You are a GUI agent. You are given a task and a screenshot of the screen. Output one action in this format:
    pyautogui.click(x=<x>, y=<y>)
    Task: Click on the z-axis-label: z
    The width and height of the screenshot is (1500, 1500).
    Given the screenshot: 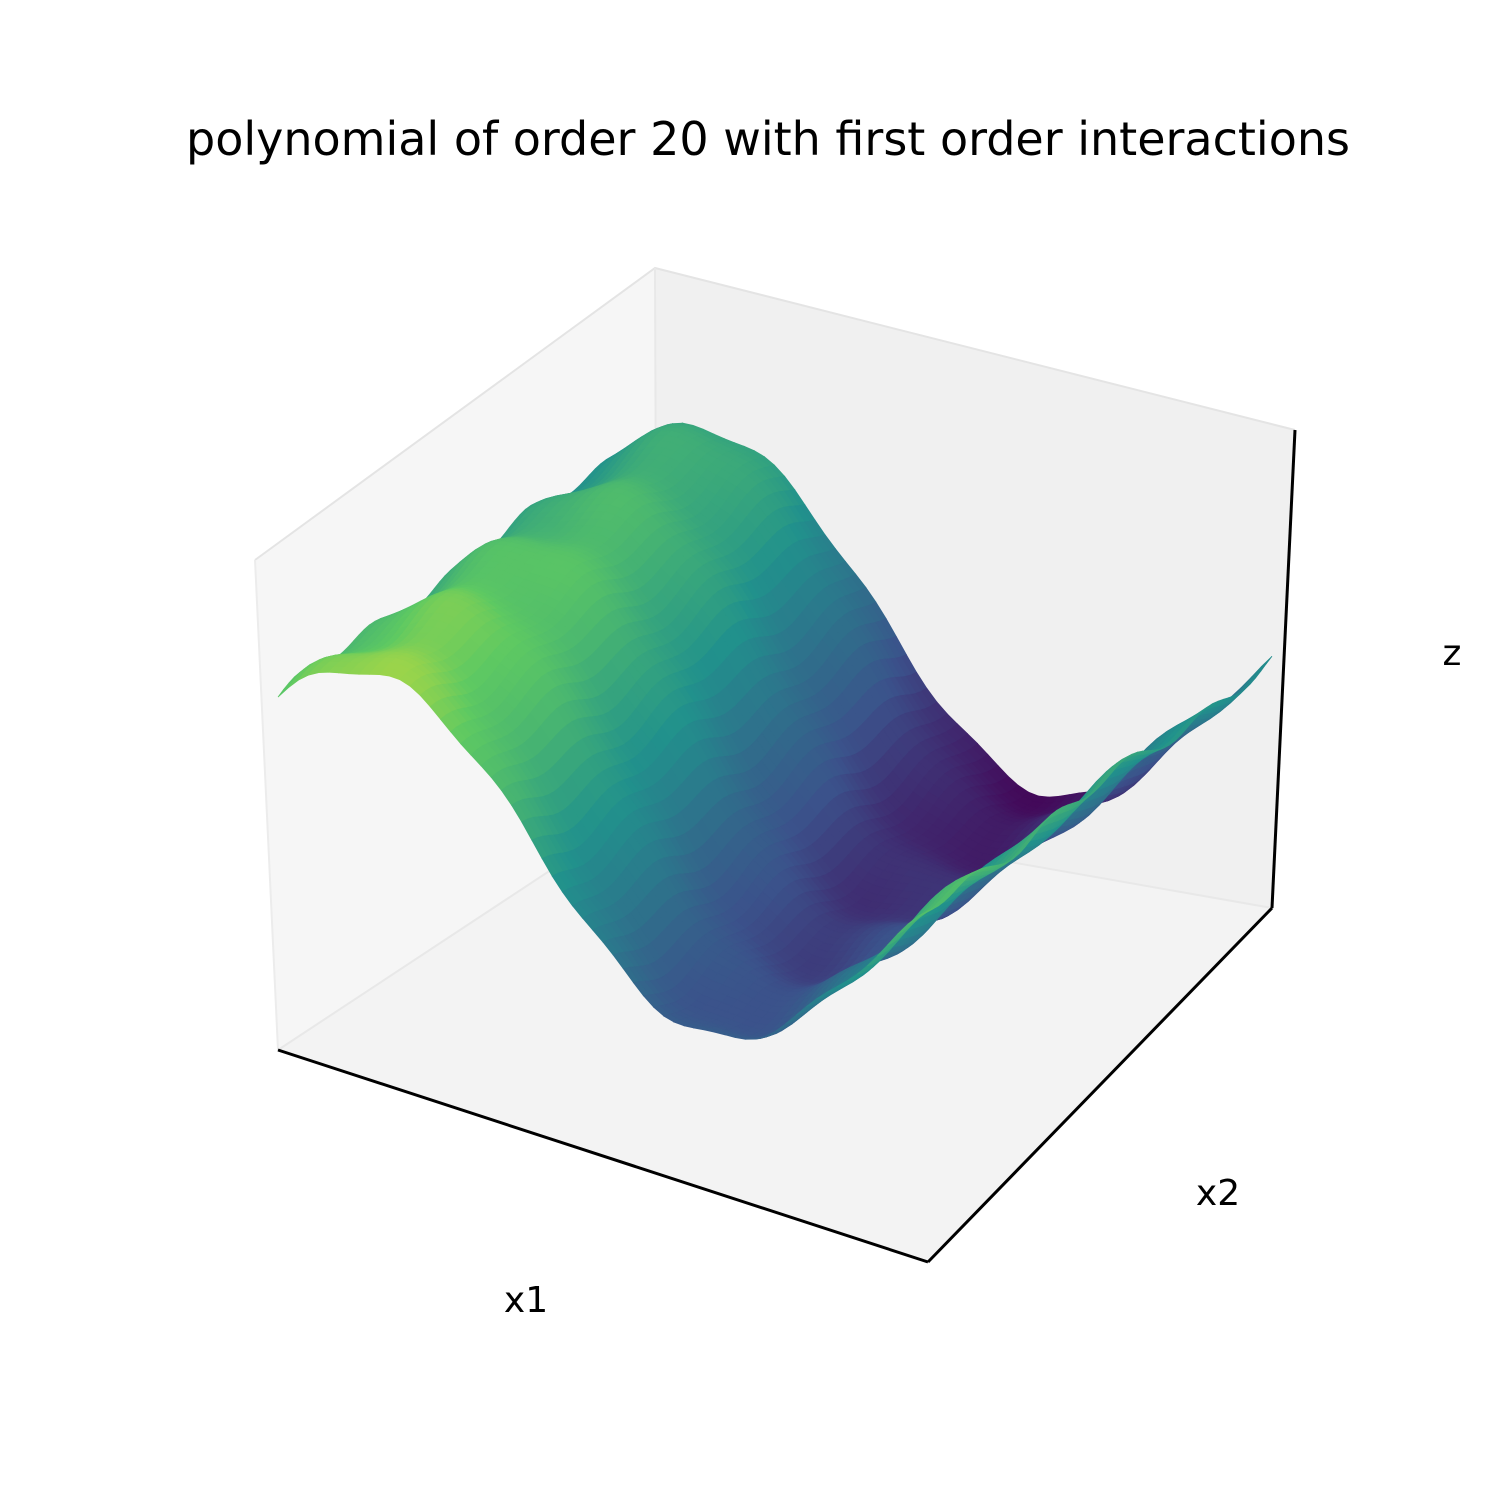 What is the action you would take?
    pyautogui.click(x=1452, y=653)
    